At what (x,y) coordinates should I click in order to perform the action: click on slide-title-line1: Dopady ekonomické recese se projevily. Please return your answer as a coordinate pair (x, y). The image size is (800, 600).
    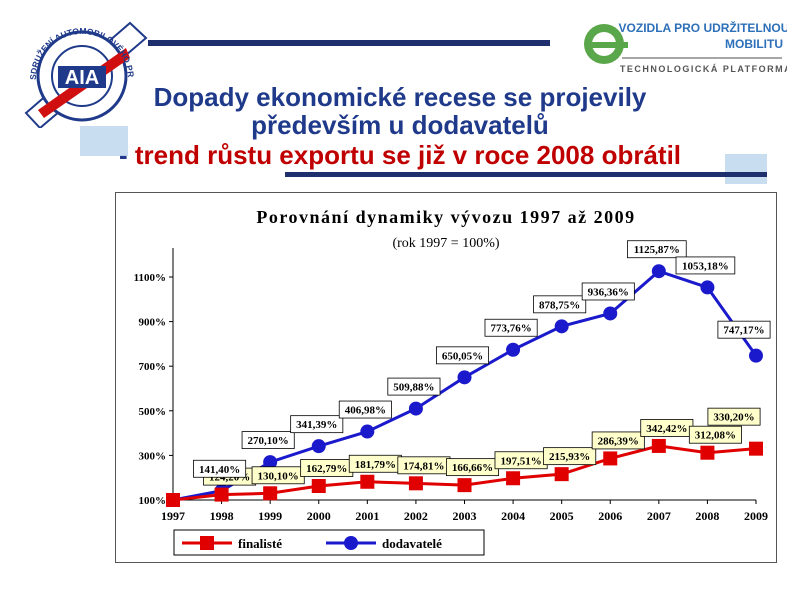
    Looking at the image, I should click on (400, 97).